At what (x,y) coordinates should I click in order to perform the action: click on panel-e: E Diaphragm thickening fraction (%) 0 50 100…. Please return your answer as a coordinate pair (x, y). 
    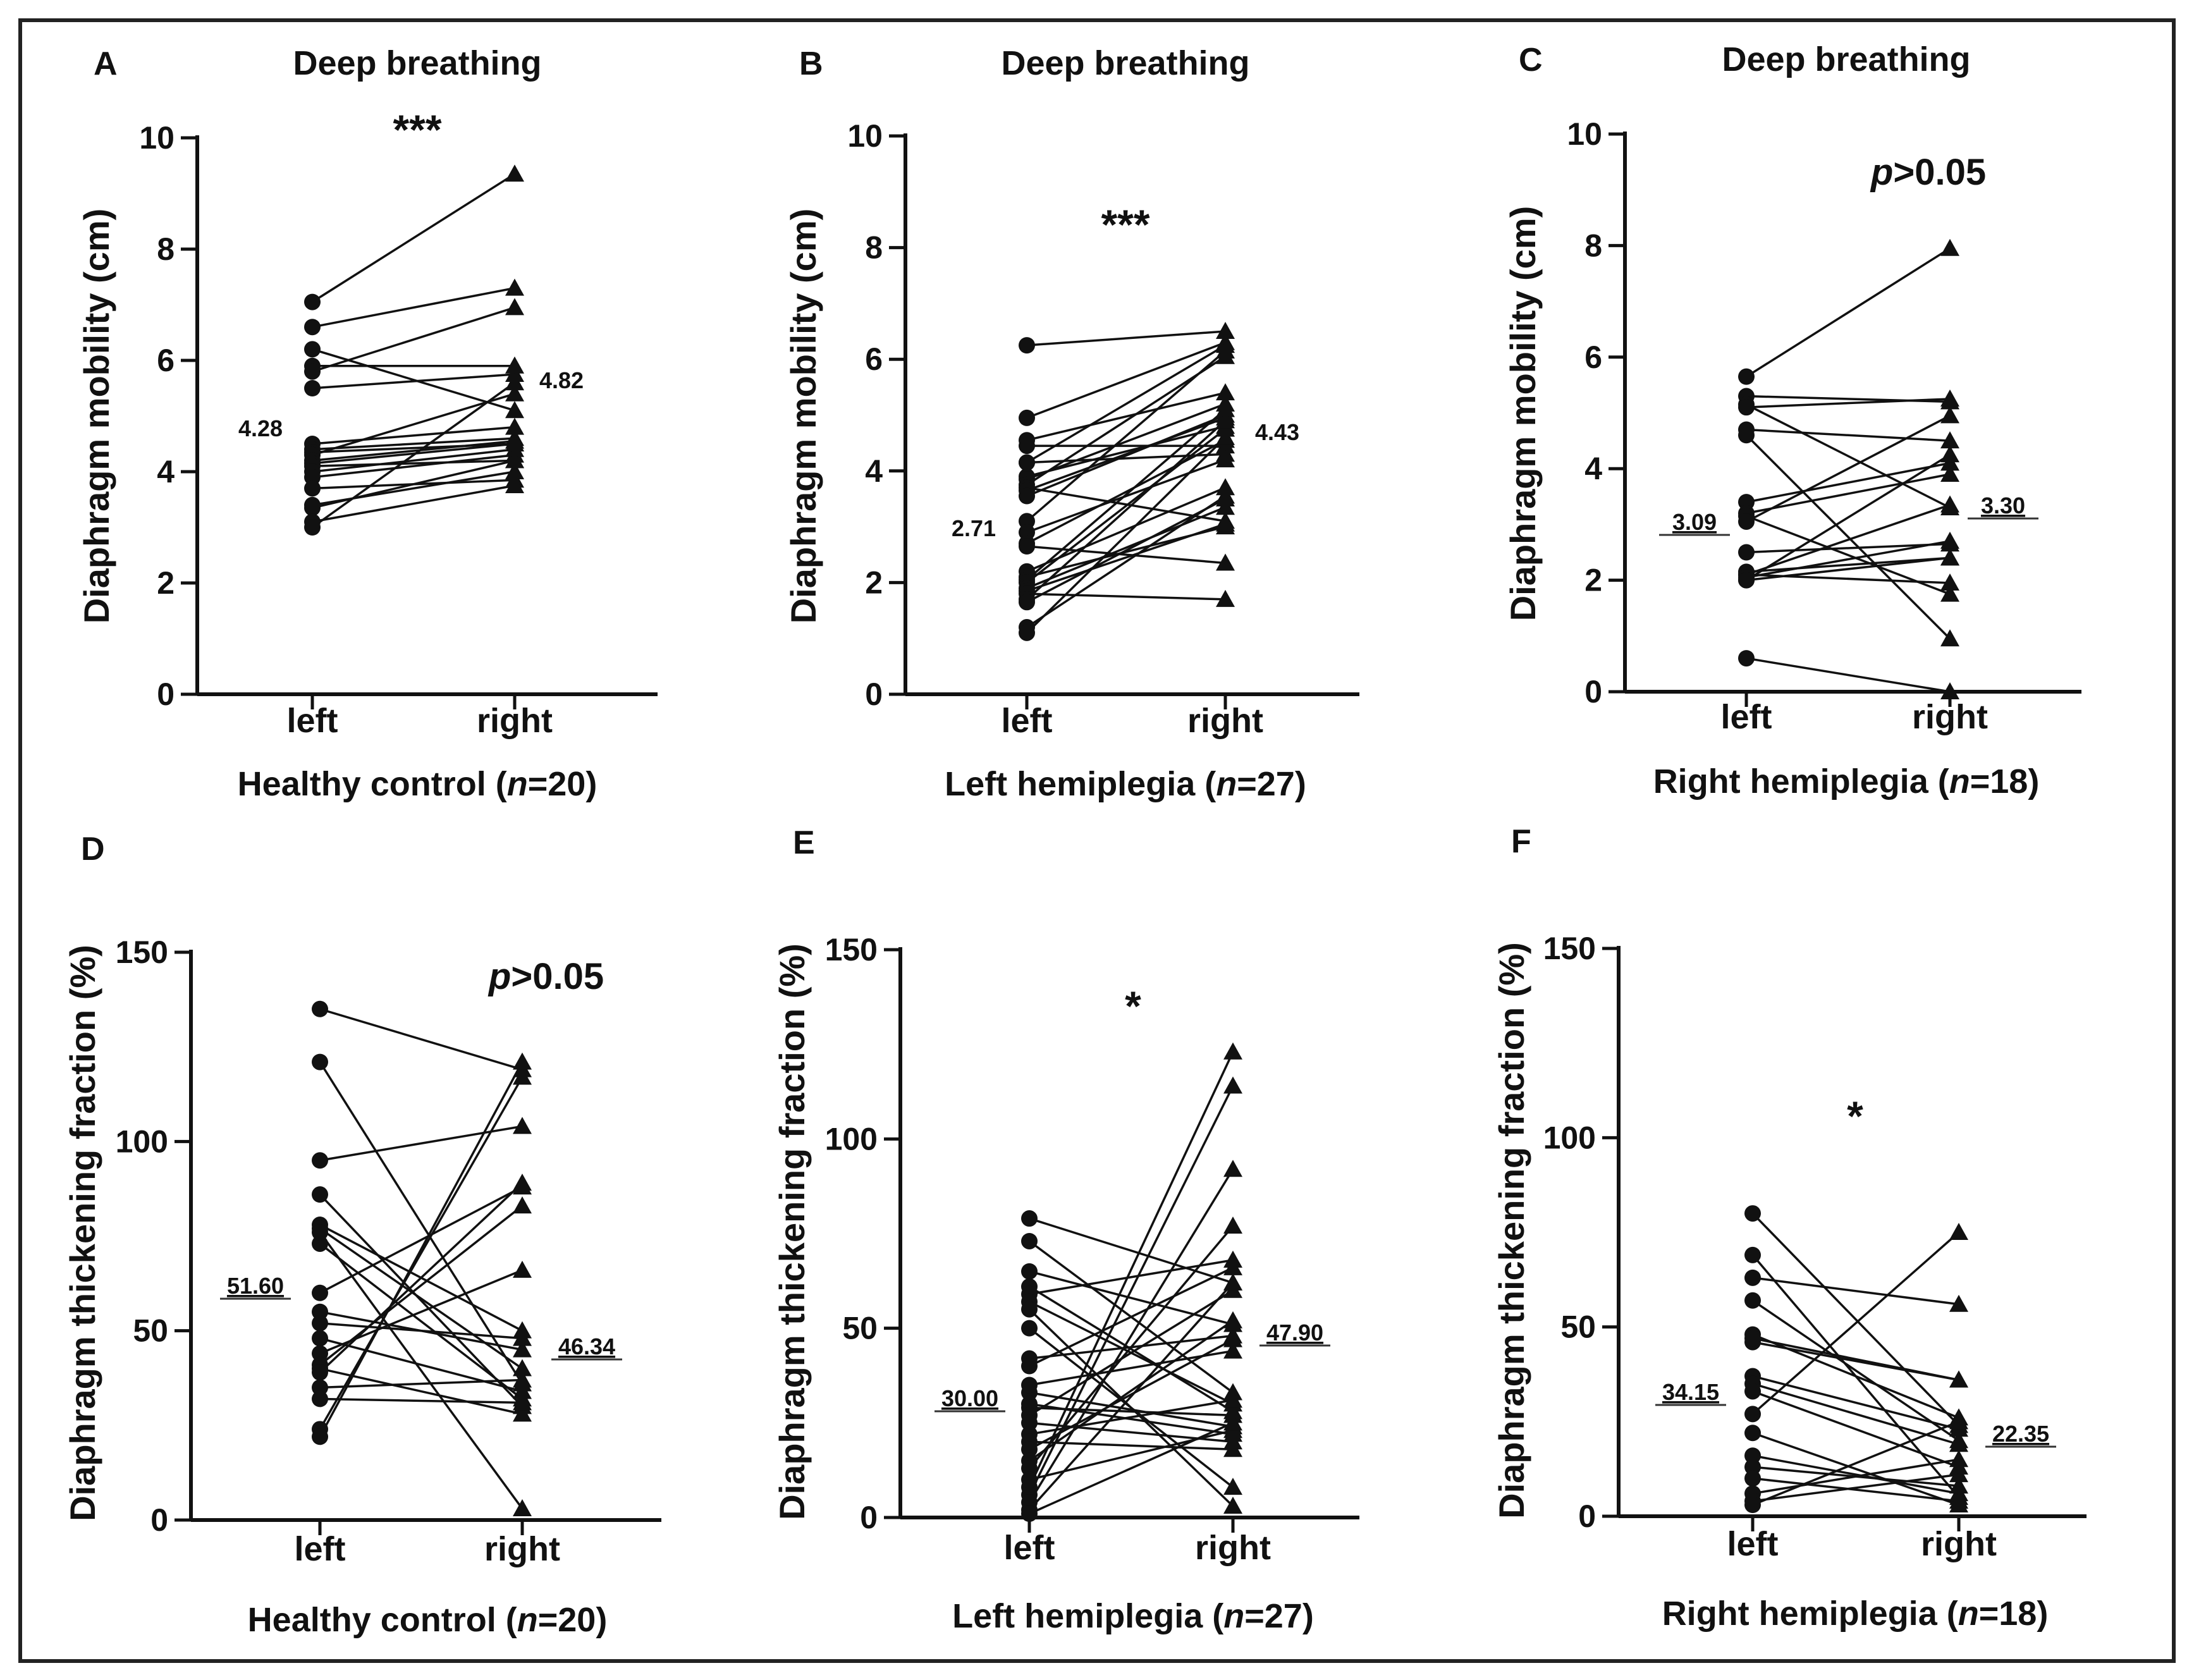
    Looking at the image, I should click on (1065, 1230).